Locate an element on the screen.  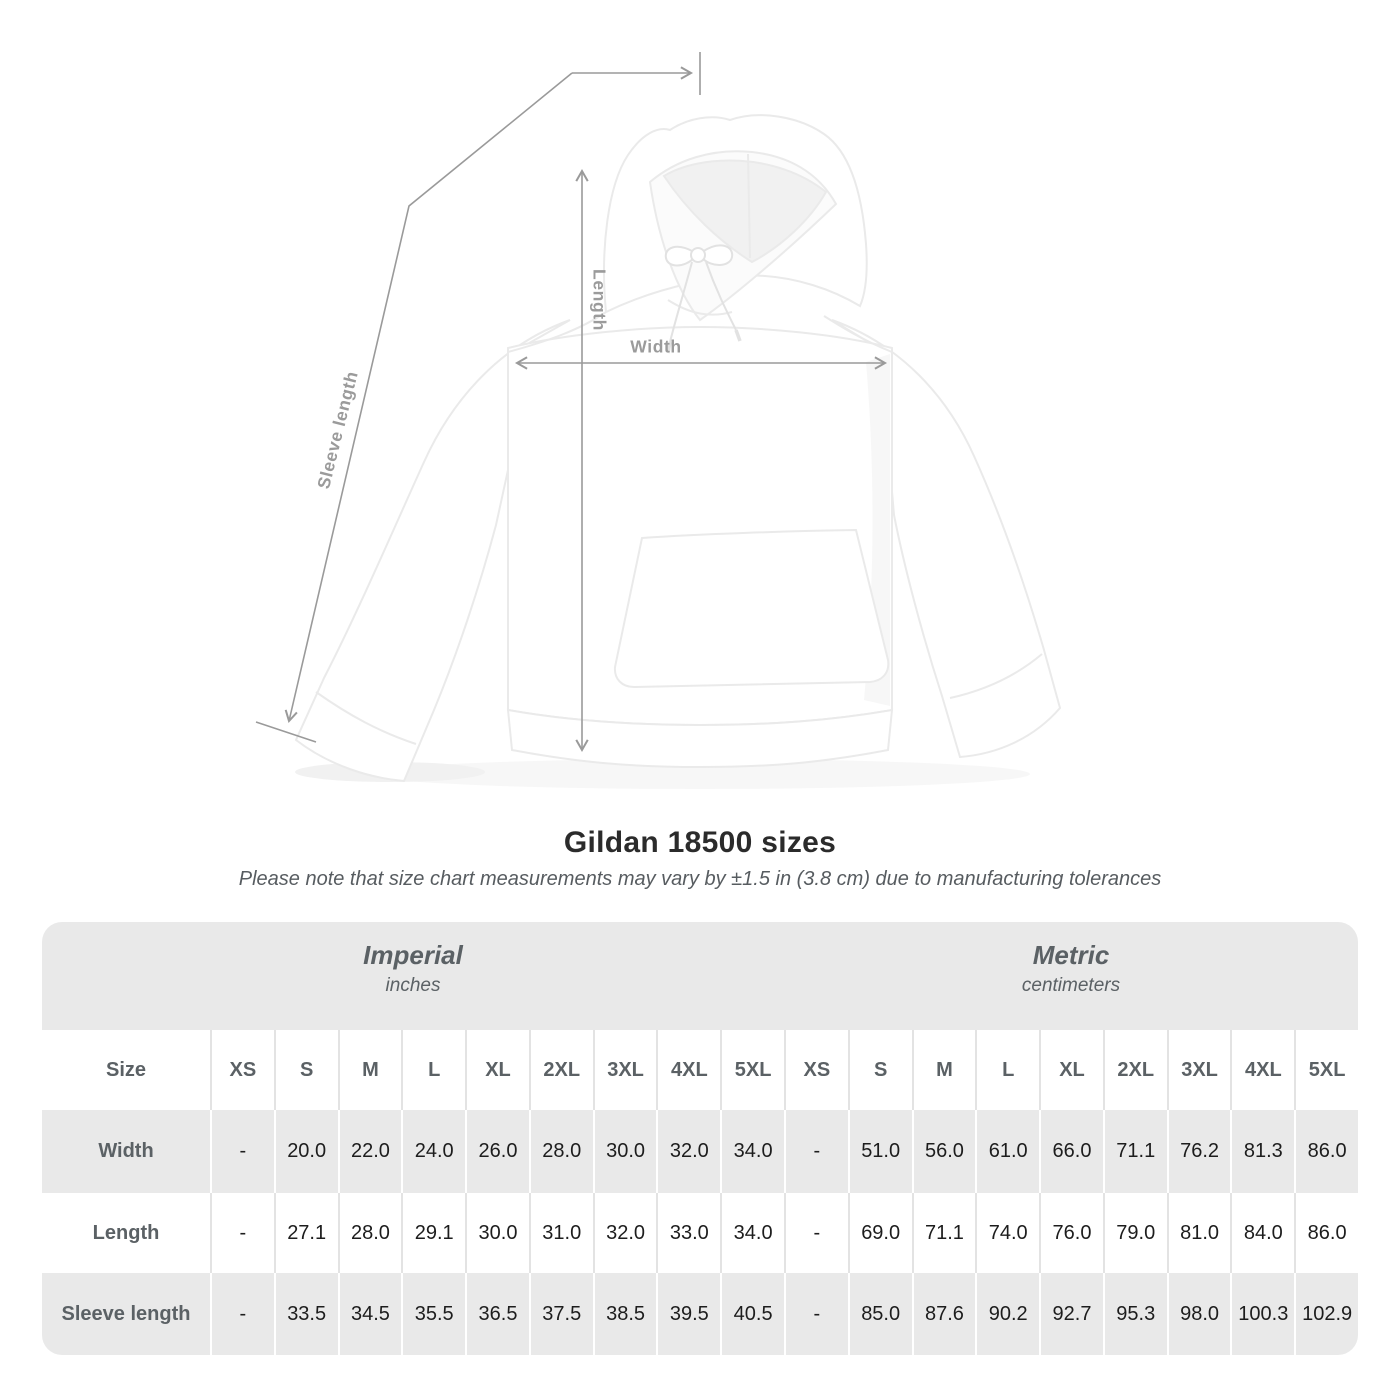
measurement-value-cell: 39.5 is located at coordinates (688, 1314).